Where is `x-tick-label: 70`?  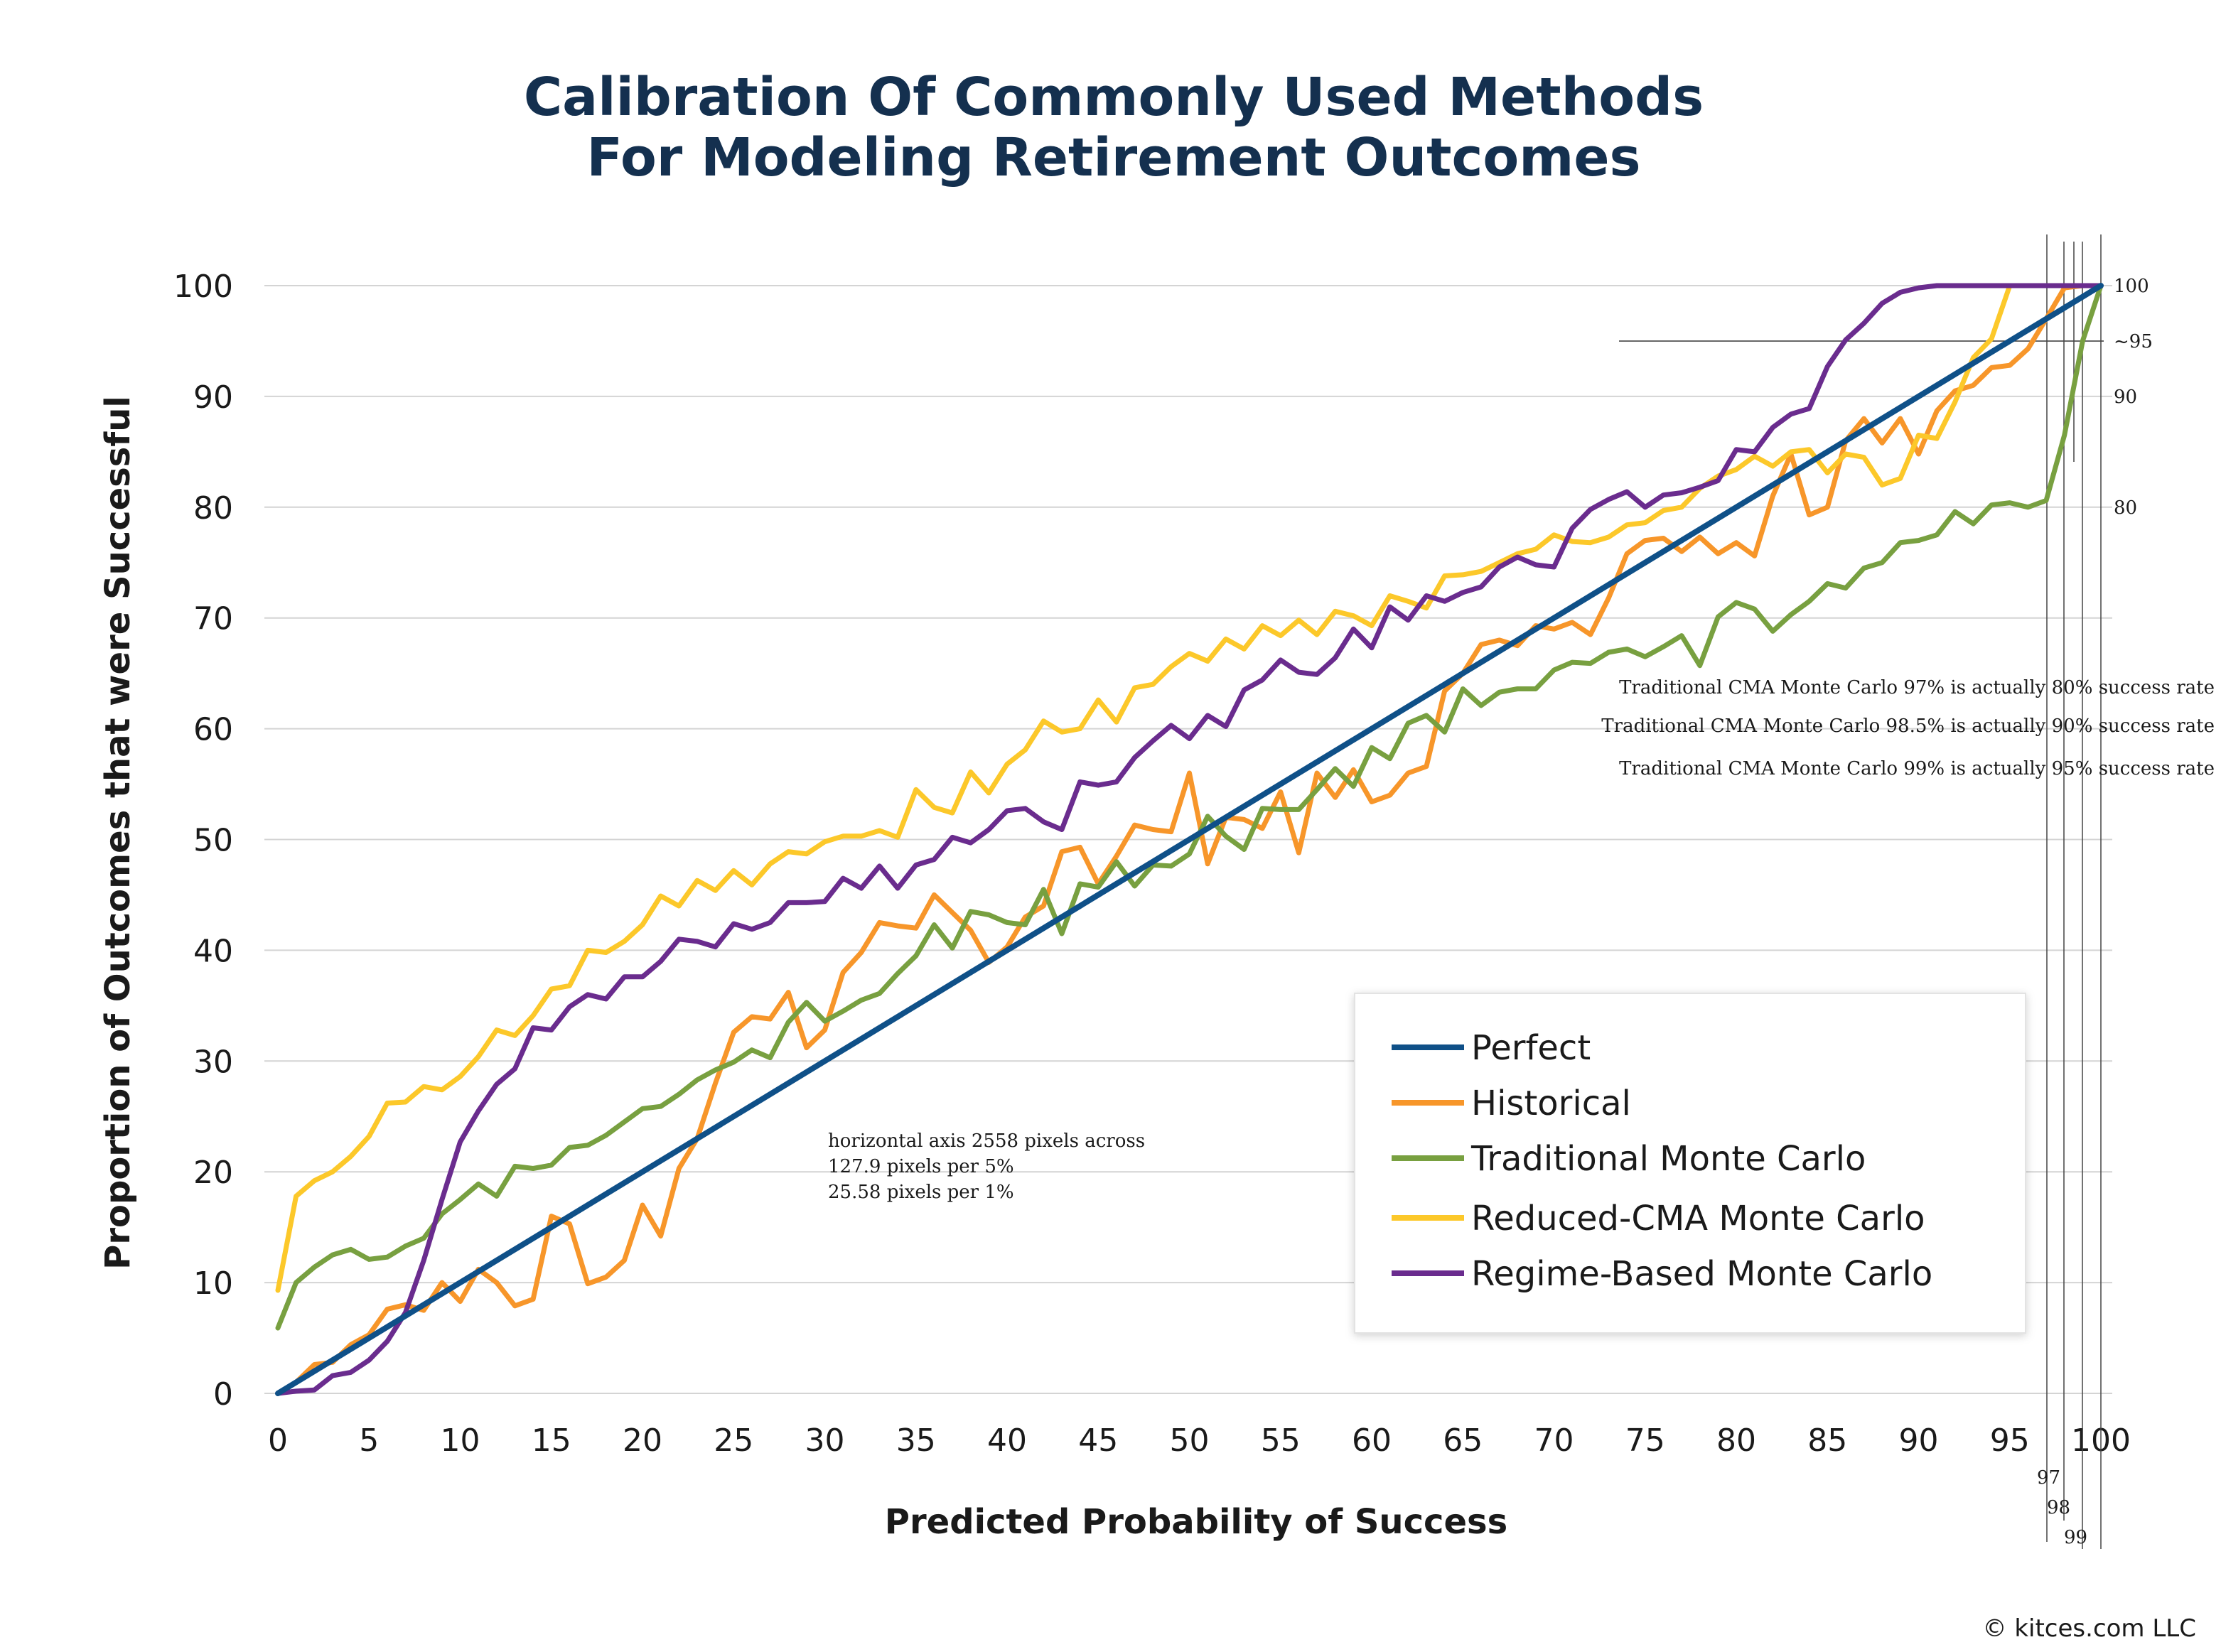
x-tick-label: 70 is located at coordinates (1554, 1441).